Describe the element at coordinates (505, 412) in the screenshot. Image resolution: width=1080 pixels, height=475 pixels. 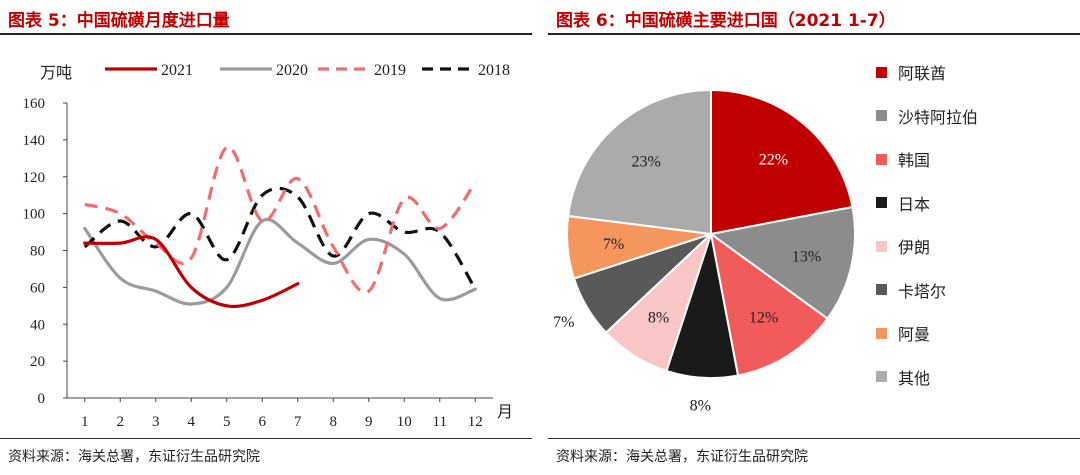
I see `x-axis-label: 月` at that location.